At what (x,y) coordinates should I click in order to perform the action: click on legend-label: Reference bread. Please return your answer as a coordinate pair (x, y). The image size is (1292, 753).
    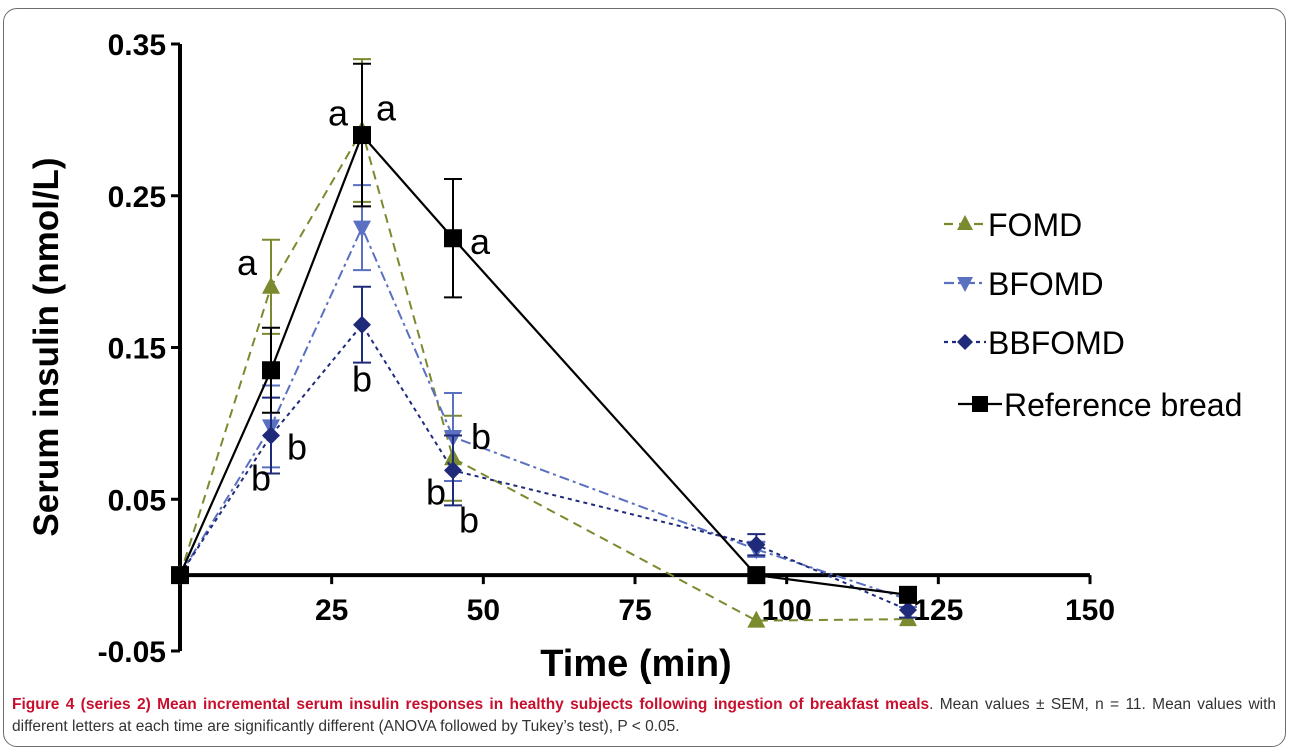
    Looking at the image, I should click on (1123, 405).